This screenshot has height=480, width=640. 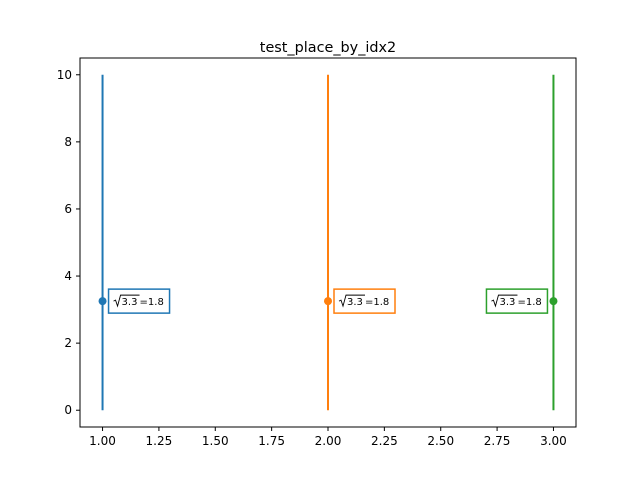 What do you see at coordinates (215, 441) in the screenshot?
I see `x-tick-label: 1.50` at bounding box center [215, 441].